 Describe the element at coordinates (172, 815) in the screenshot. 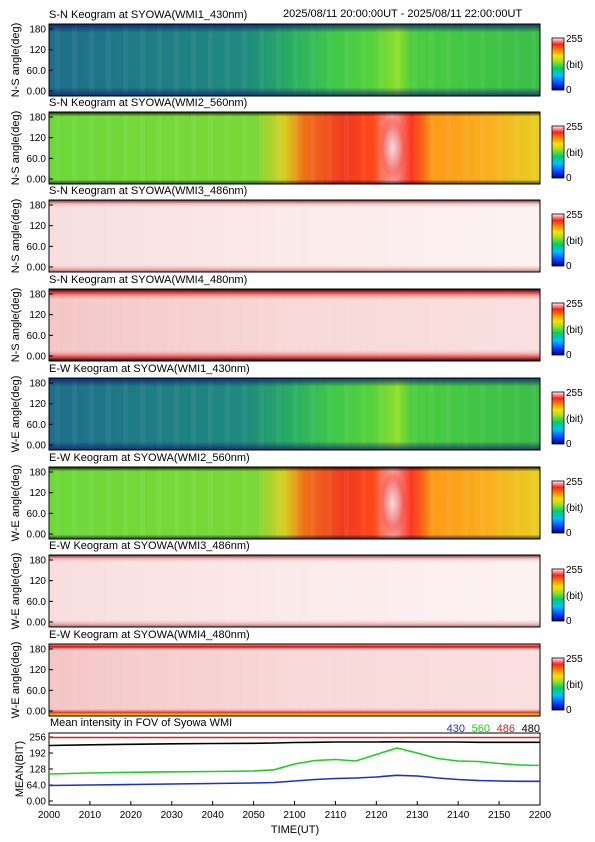

I see `x-tick-label: 2030` at that location.